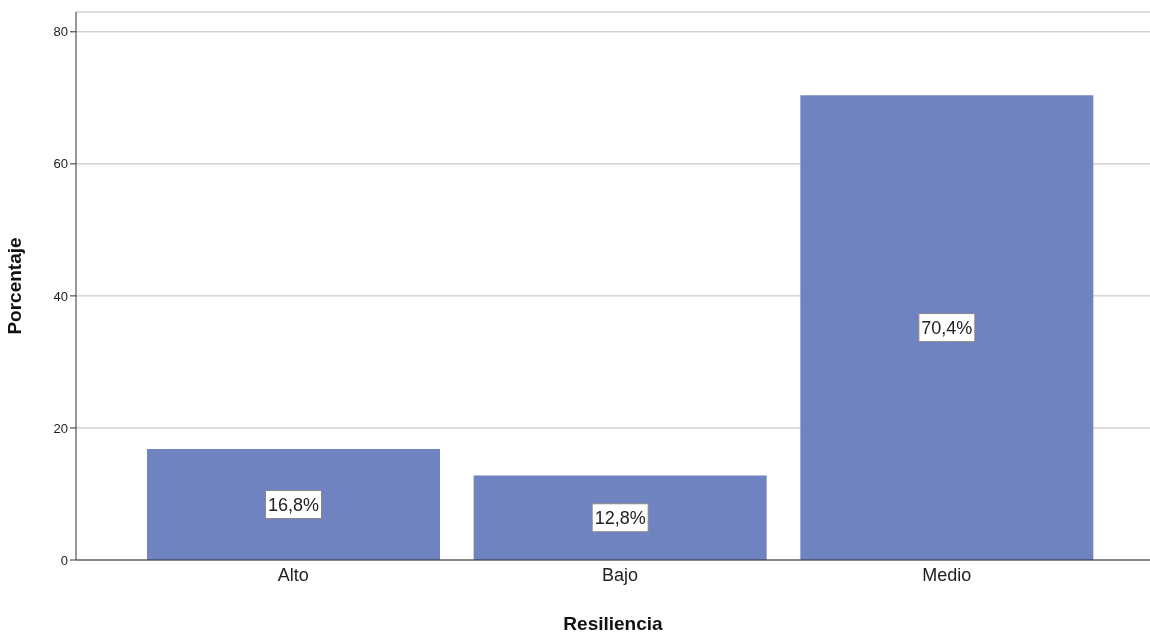 Image resolution: width=1150 pixels, height=637 pixels. I want to click on y-tick-label: 80, so click(60, 32).